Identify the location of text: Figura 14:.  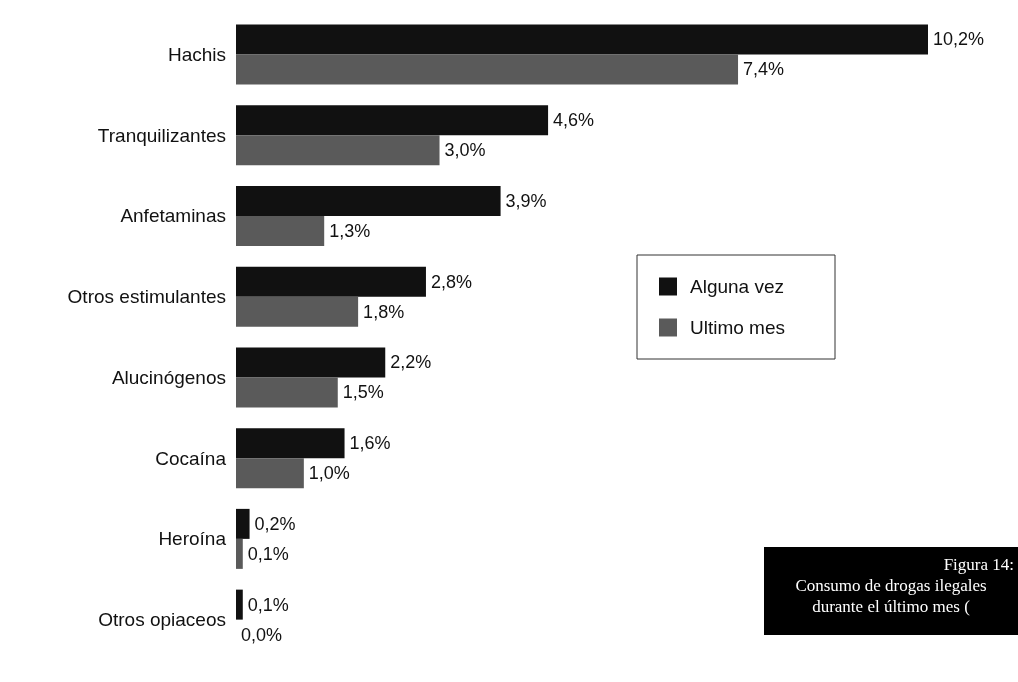
(978, 564).